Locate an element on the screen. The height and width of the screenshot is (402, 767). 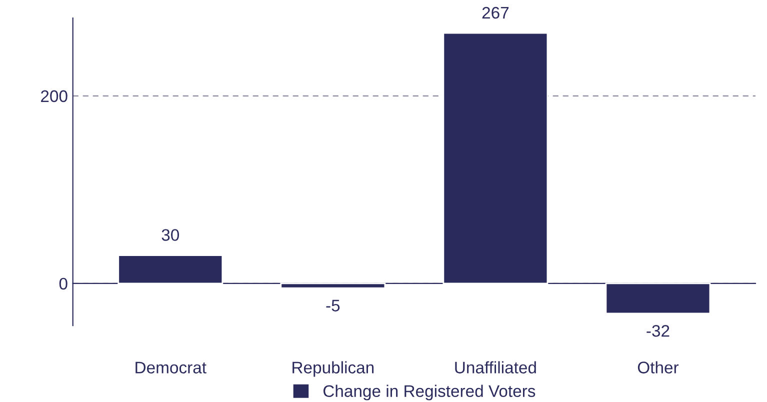
y-tick-label: 200 is located at coordinates (54, 96).